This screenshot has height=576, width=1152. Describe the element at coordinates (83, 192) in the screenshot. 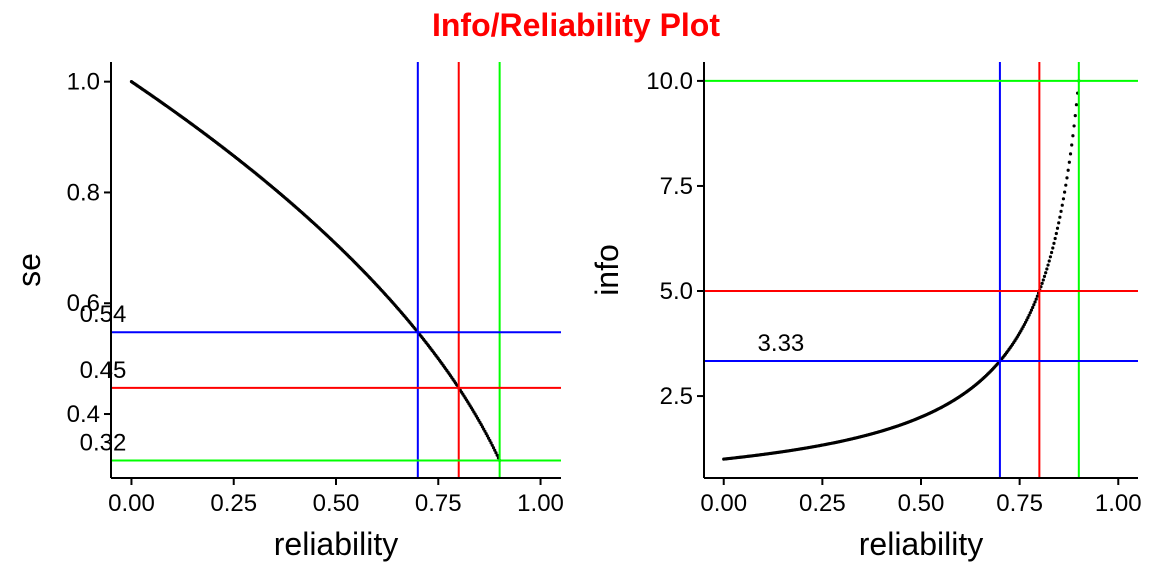

I see `y-tick-label: 0.8` at that location.